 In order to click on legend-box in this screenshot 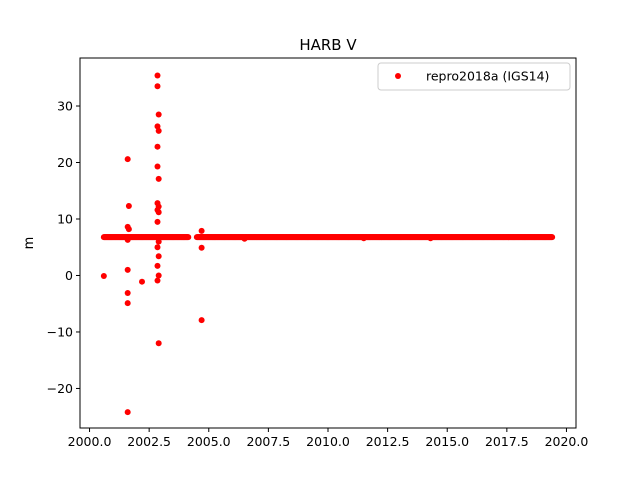, I will do `click(474, 76)`.